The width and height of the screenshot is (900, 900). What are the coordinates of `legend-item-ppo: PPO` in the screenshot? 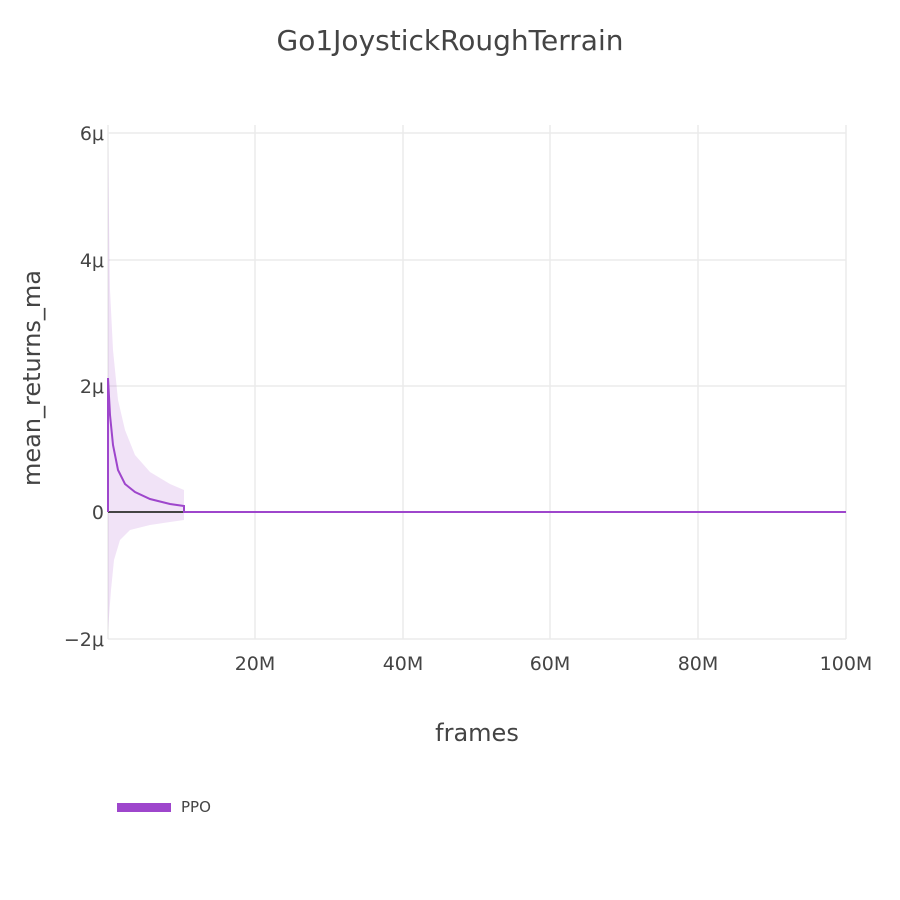 It's located at (164, 807).